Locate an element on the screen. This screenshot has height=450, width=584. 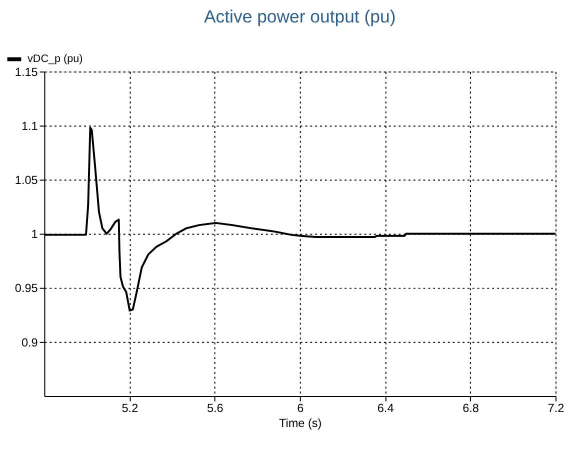
y-tick-label: 1.1 is located at coordinates (29, 127).